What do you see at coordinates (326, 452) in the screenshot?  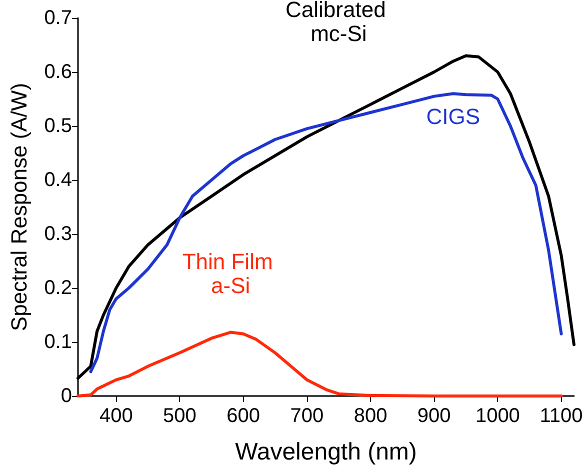 I see `x-axis-title: Wavelength (nm)` at bounding box center [326, 452].